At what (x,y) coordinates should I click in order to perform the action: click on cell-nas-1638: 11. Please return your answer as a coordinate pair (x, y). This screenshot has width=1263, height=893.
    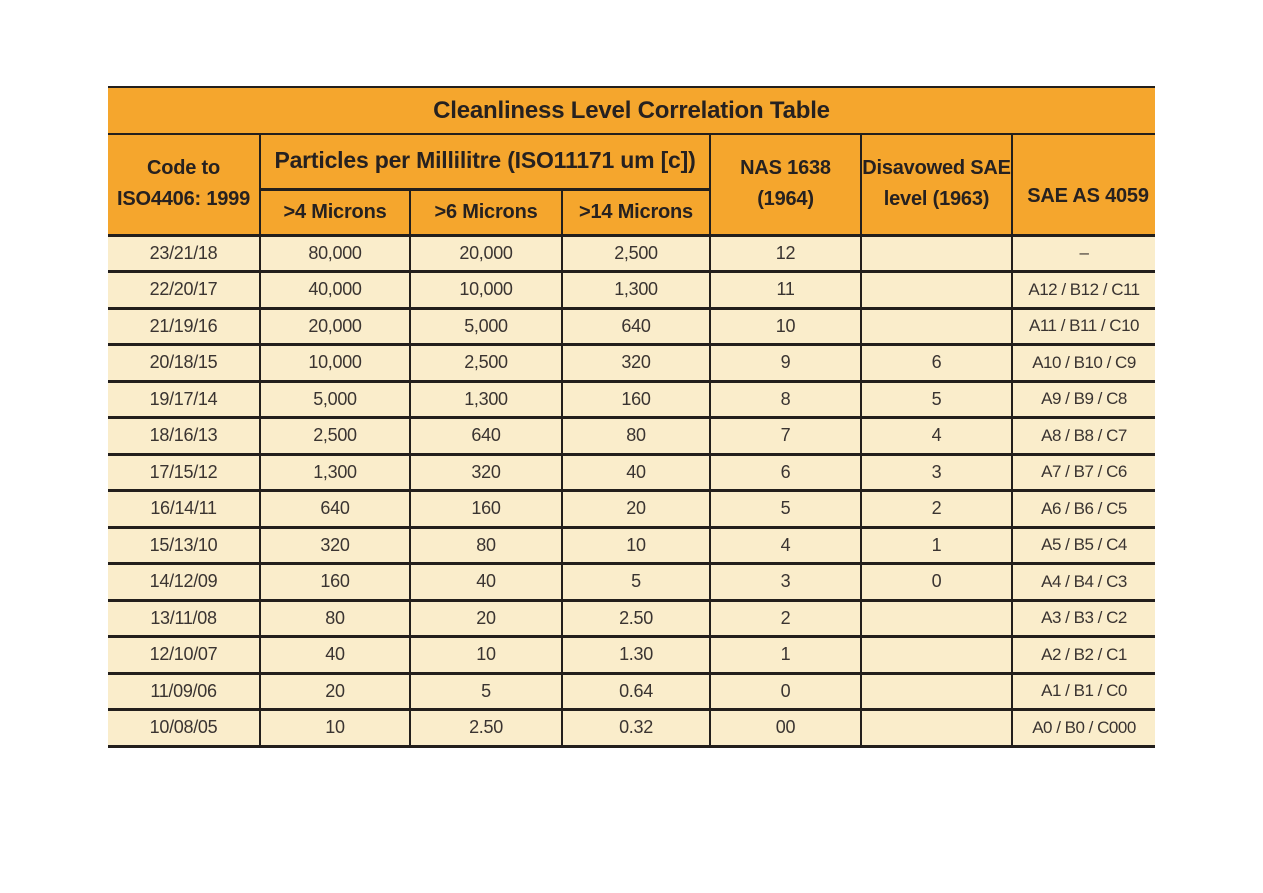
    Looking at the image, I should click on (785, 289).